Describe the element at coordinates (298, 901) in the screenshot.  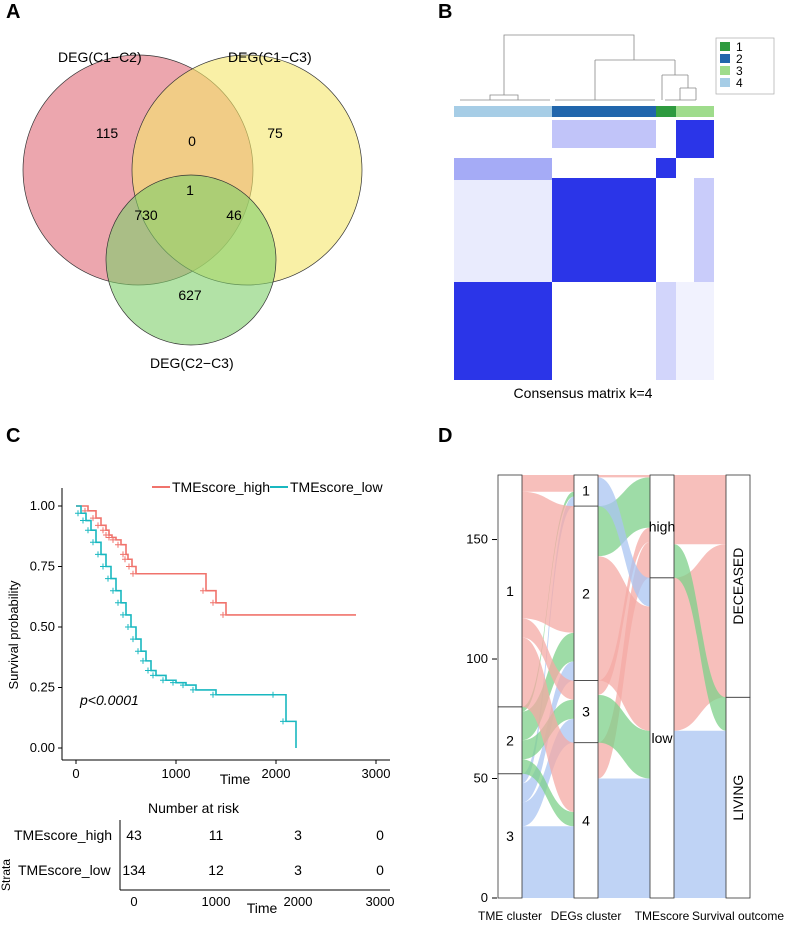
I see `risk-x-tick-label: 2000` at that location.